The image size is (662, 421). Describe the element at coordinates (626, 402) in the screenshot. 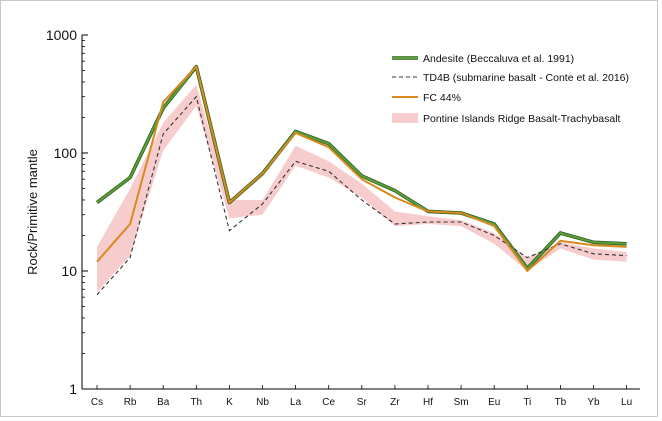

I see `x-tick-label-lu: Lu` at that location.